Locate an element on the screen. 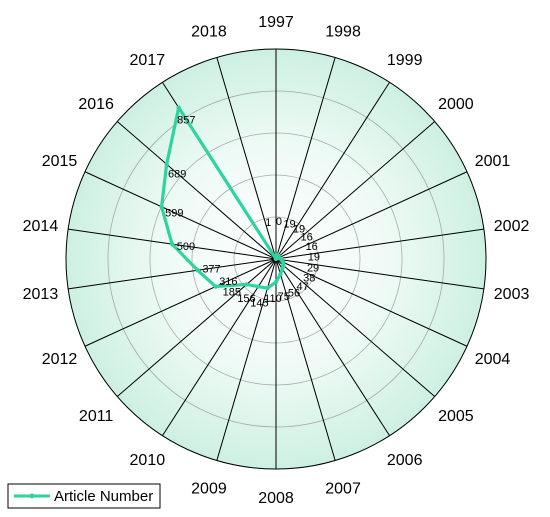 Image resolution: width=550 pixels, height=517 pixels. spoke-2013 is located at coordinates (172, 274).